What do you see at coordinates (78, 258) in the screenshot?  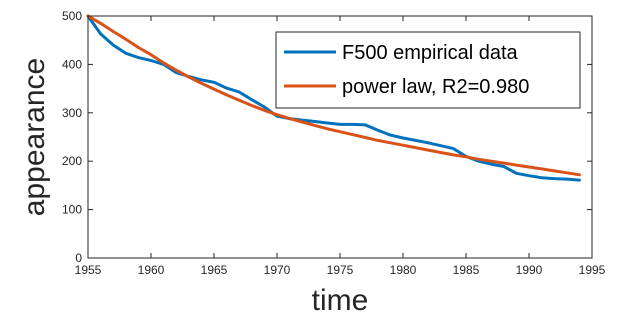 I see `y-tick-label: 0` at bounding box center [78, 258].